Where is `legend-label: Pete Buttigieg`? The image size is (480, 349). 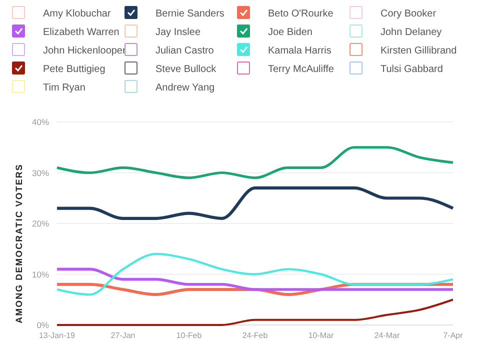 legend-label: Pete Buttigieg is located at coordinates (74, 69).